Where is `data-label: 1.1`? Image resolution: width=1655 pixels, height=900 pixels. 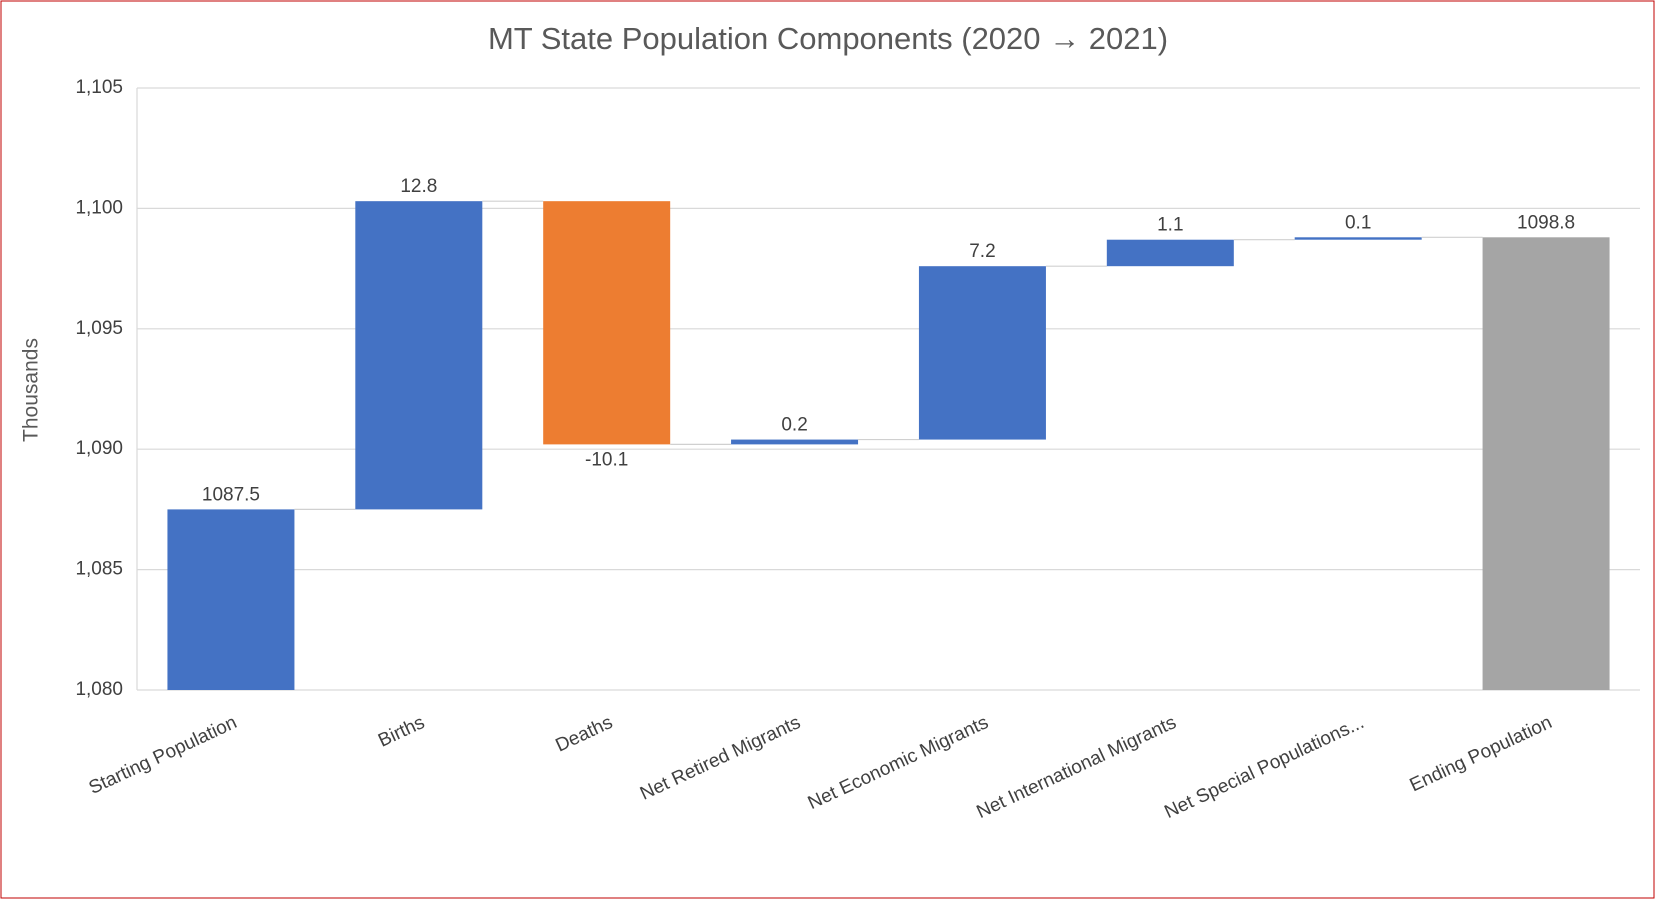 data-label: 1.1 is located at coordinates (1170, 225).